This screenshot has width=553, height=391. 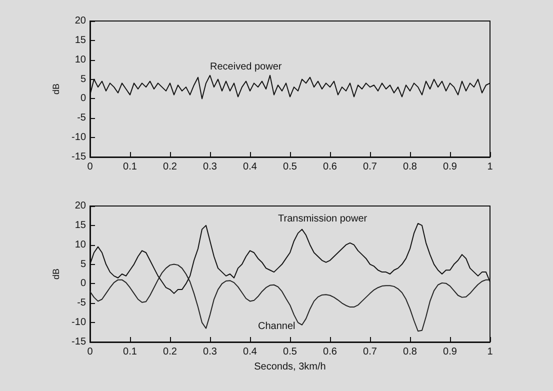 What do you see at coordinates (323, 219) in the screenshot?
I see `text: Transmission power` at bounding box center [323, 219].